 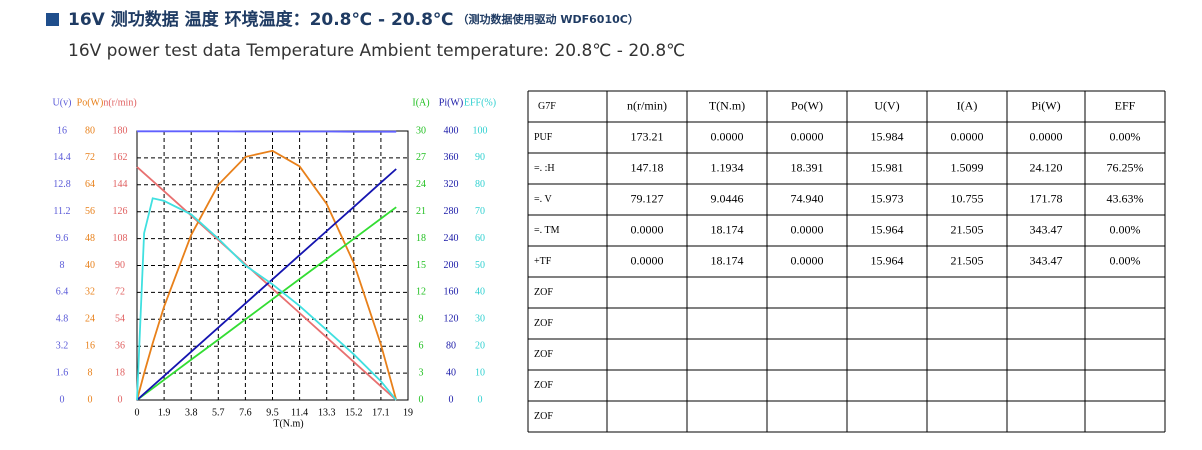 I want to click on y-tick-label: 56, so click(x=90, y=211).